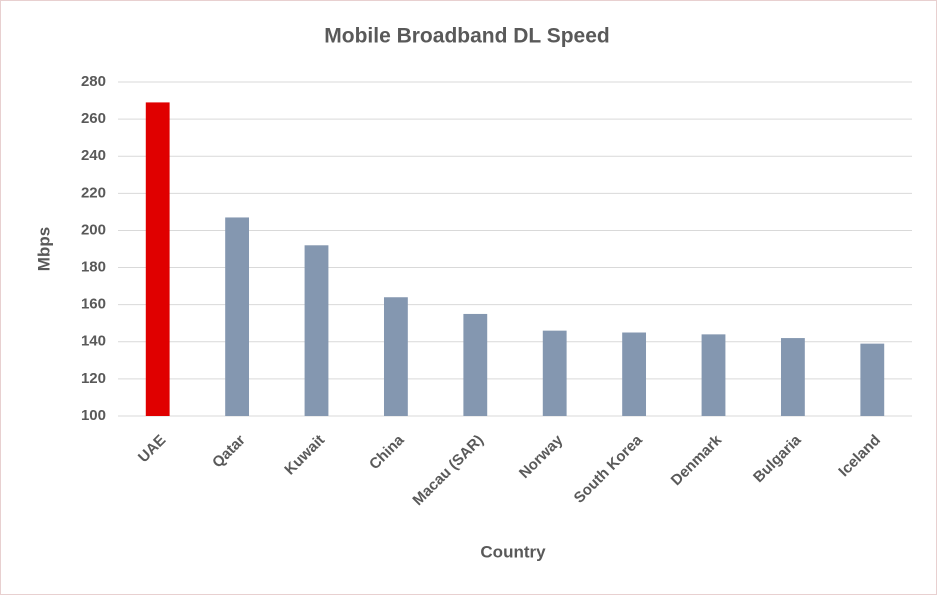 This screenshot has height=595, width=937. What do you see at coordinates (93, 415) in the screenshot?
I see `y-tick-label: 100` at bounding box center [93, 415].